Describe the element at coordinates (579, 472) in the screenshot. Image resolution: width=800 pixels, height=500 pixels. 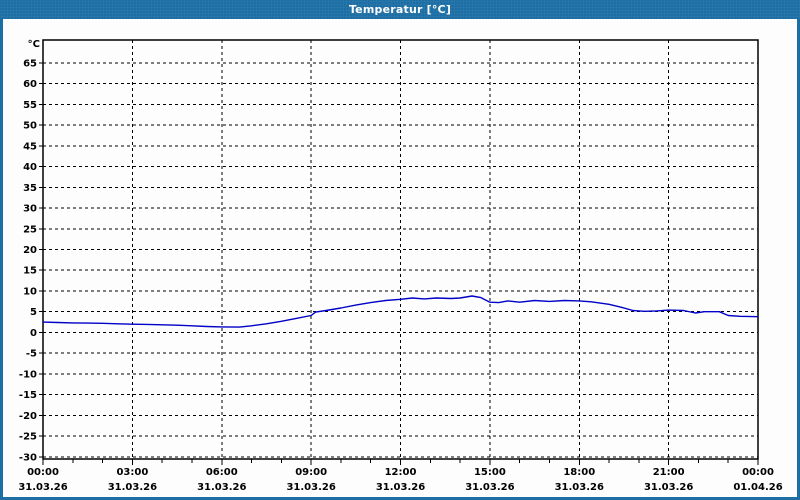
I see `x-axis-time-label: 18:00` at that location.